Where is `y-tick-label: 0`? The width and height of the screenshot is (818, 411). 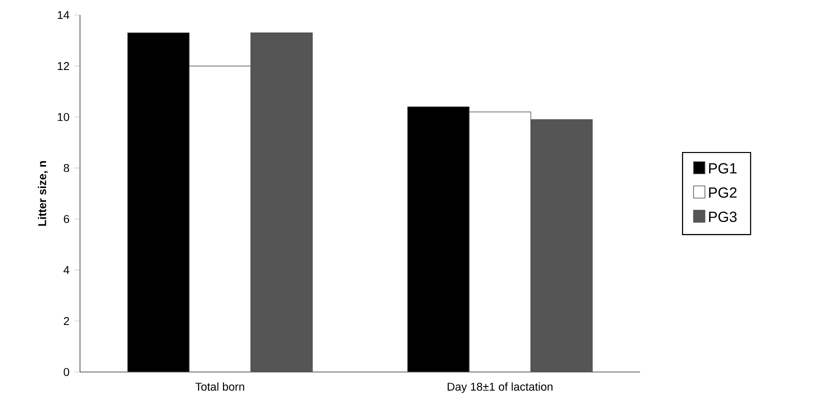 y-tick-label: 0 is located at coordinates (67, 372).